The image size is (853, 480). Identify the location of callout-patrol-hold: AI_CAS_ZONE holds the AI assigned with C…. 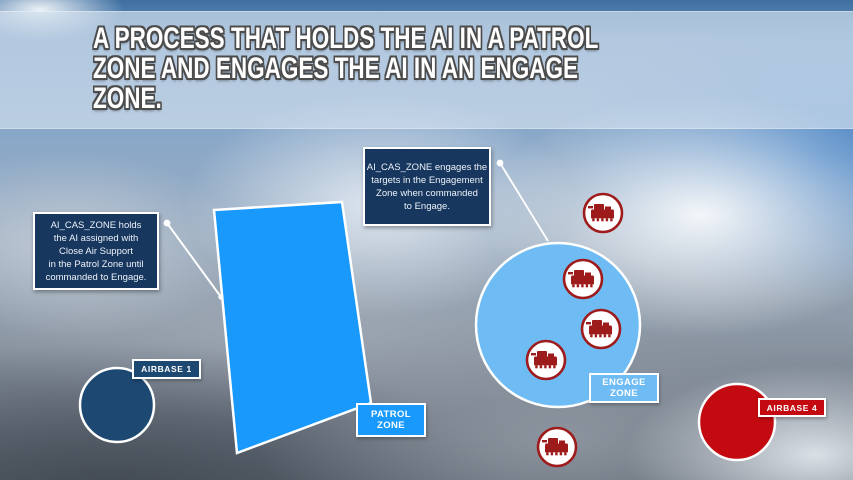
(96, 251).